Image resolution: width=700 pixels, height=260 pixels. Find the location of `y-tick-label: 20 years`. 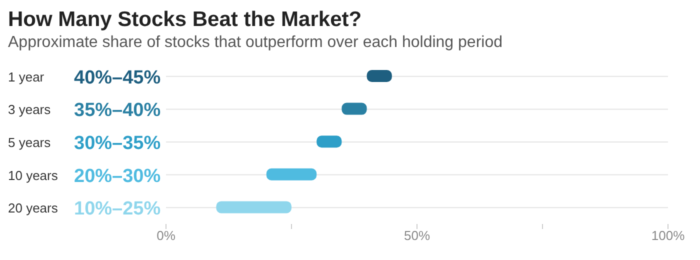

y-tick-label: 20 years is located at coordinates (33, 208).